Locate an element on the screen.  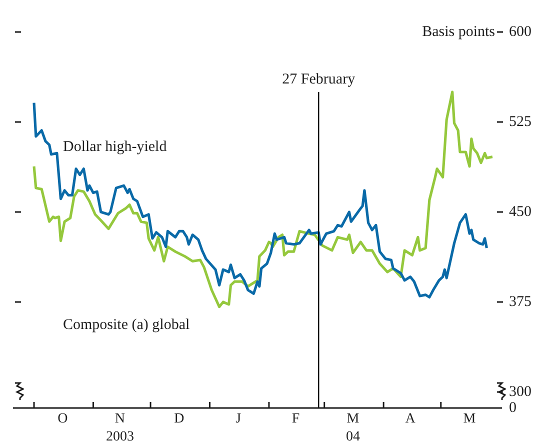
y2-axis-title: Basis points is located at coordinates (459, 32).